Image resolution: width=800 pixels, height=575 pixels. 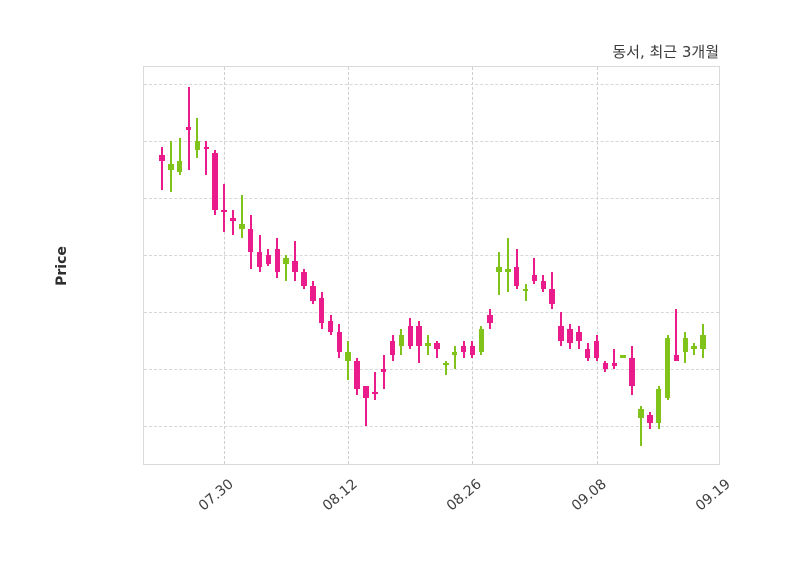 I want to click on x-axis-tick-label: 08.12, so click(x=340, y=495).